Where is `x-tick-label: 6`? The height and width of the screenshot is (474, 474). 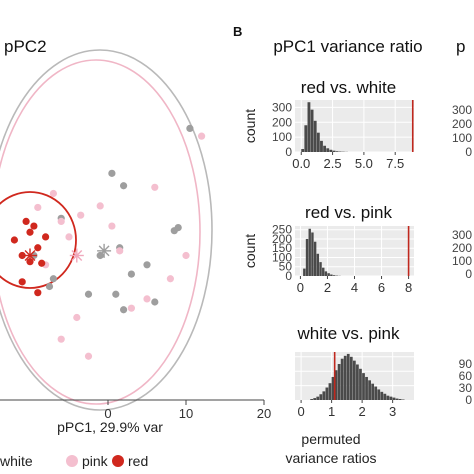
x-tick-label: 6 is located at coordinates (381, 287).